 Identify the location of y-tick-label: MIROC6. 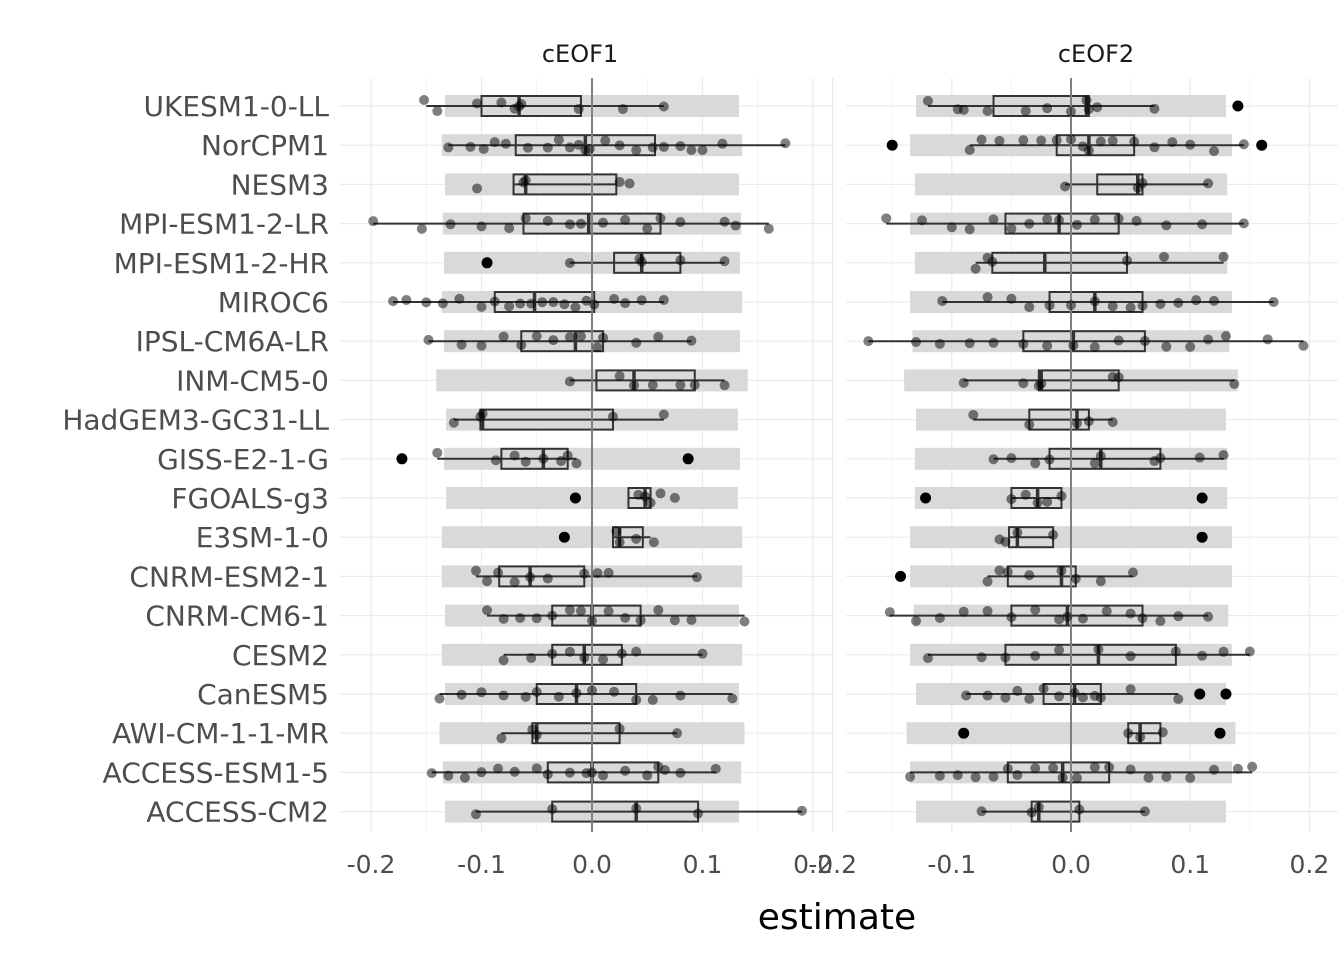
(273, 302).